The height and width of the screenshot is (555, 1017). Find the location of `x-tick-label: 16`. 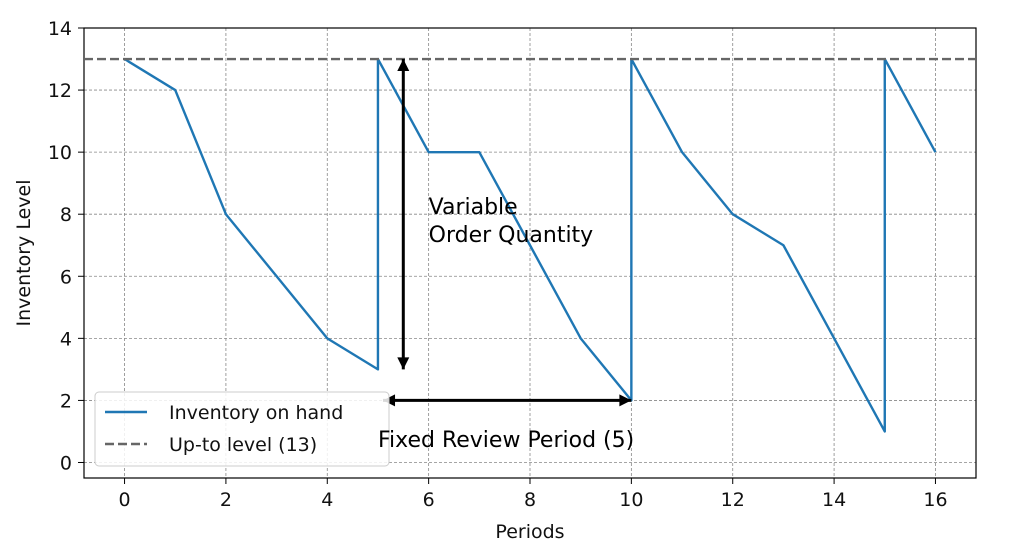

x-tick-label: 16 is located at coordinates (935, 500).